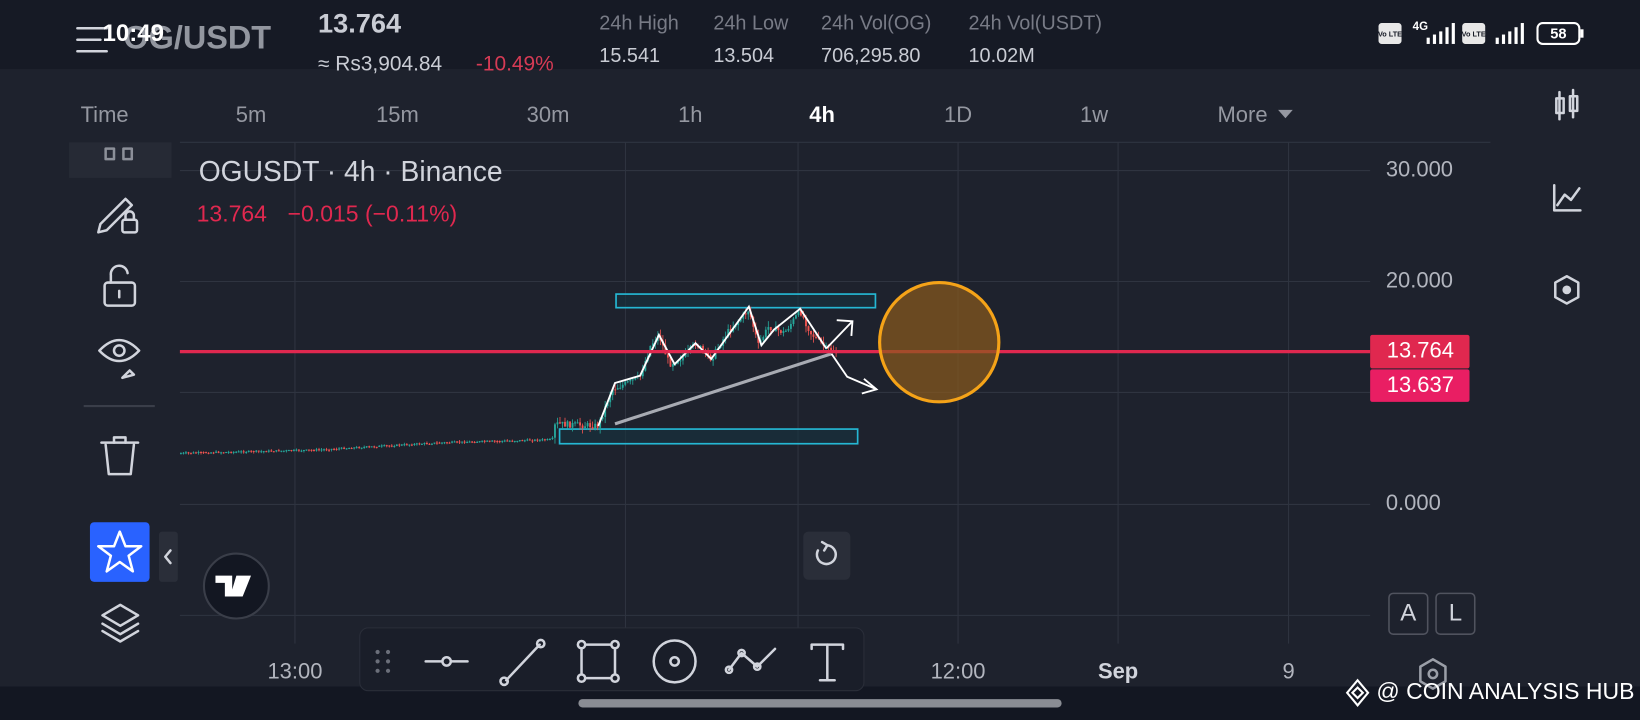 This screenshot has width=1640, height=720. I want to click on timeframe: 1D, so click(958, 114).